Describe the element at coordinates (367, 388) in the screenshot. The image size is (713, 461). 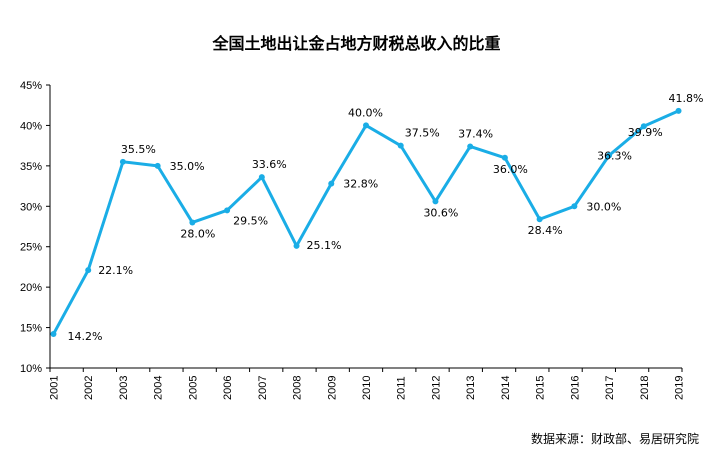
I see `x-tick-label: 2010` at that location.